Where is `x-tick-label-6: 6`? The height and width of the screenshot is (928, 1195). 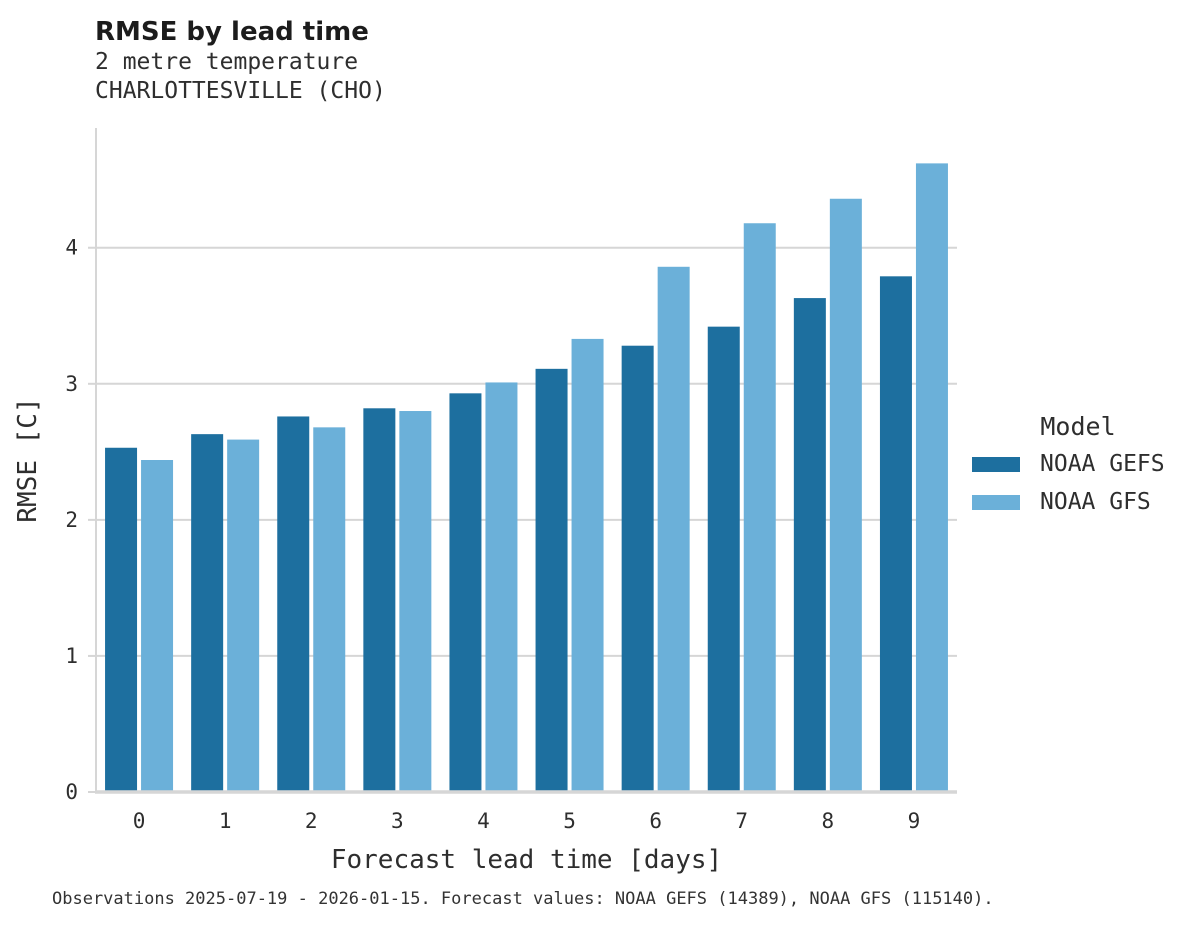
x-tick-label-6: 6 is located at coordinates (655, 821).